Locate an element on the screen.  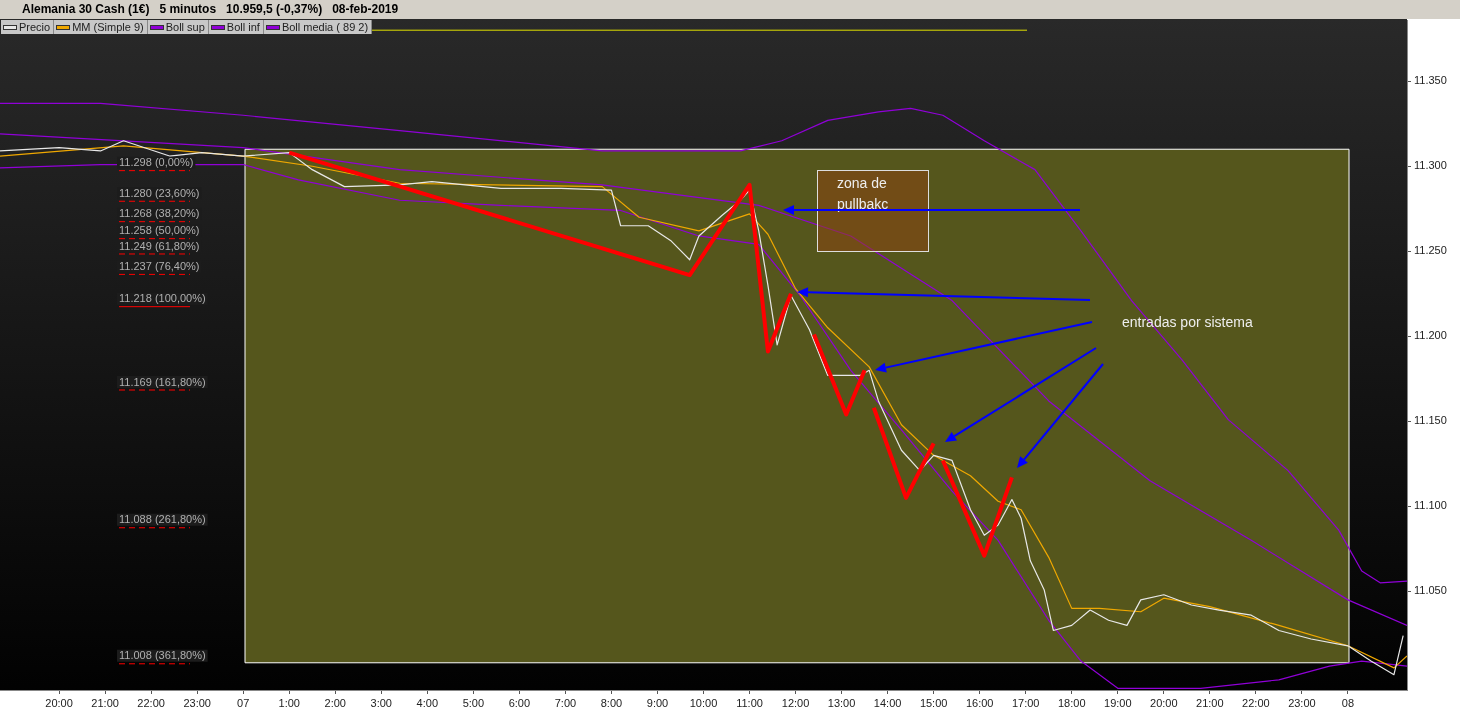
y-tick-label: 11.050 is located at coordinates (1430, 590).